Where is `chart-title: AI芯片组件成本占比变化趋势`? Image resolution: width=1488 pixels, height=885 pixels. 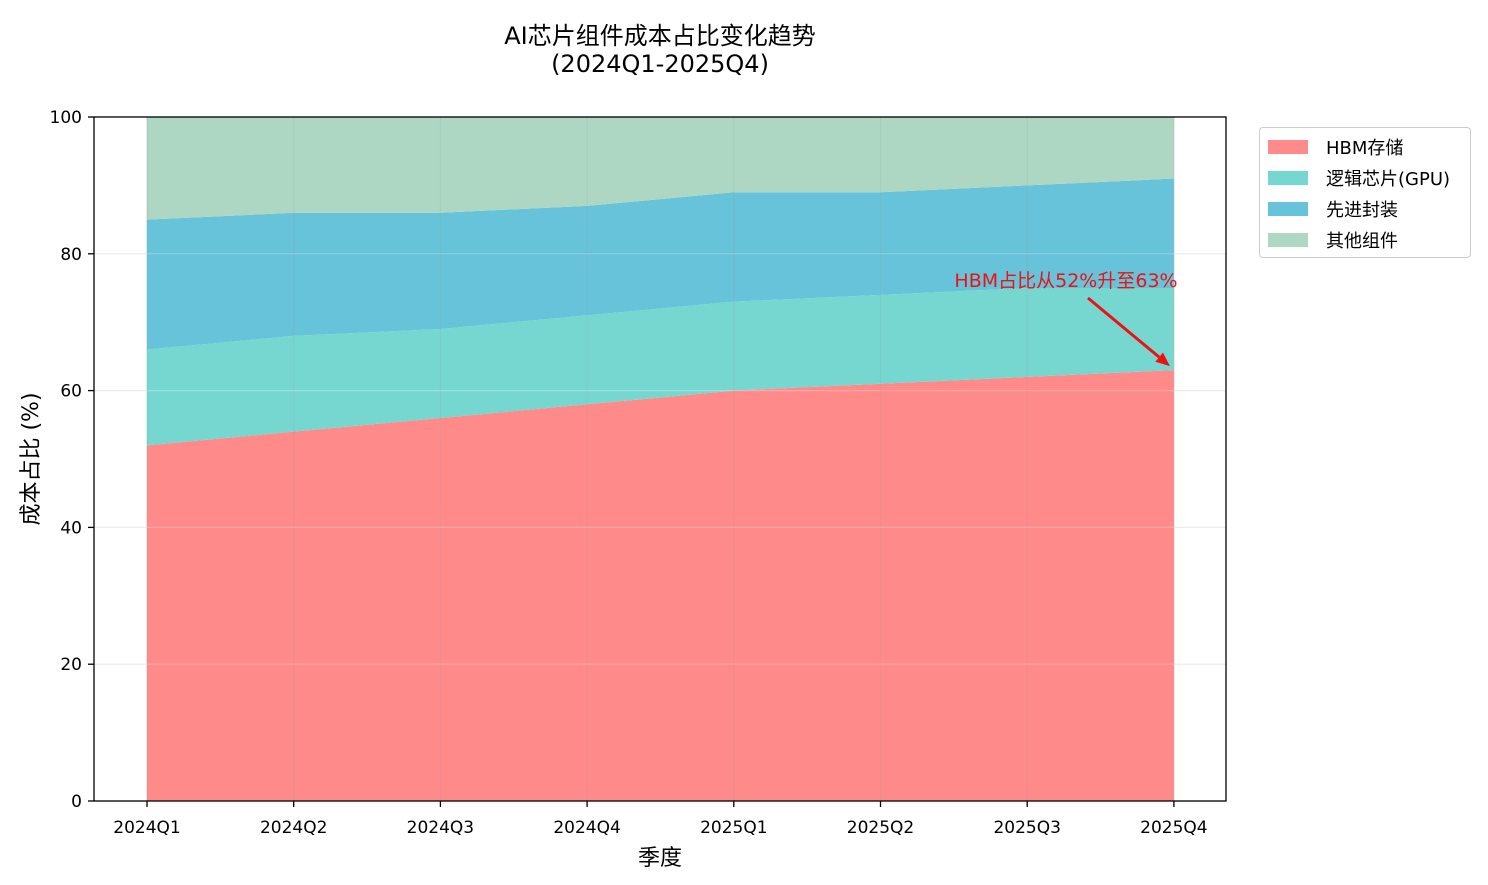 chart-title: AI芯片组件成本占比变化趋势 is located at coordinates (660, 36).